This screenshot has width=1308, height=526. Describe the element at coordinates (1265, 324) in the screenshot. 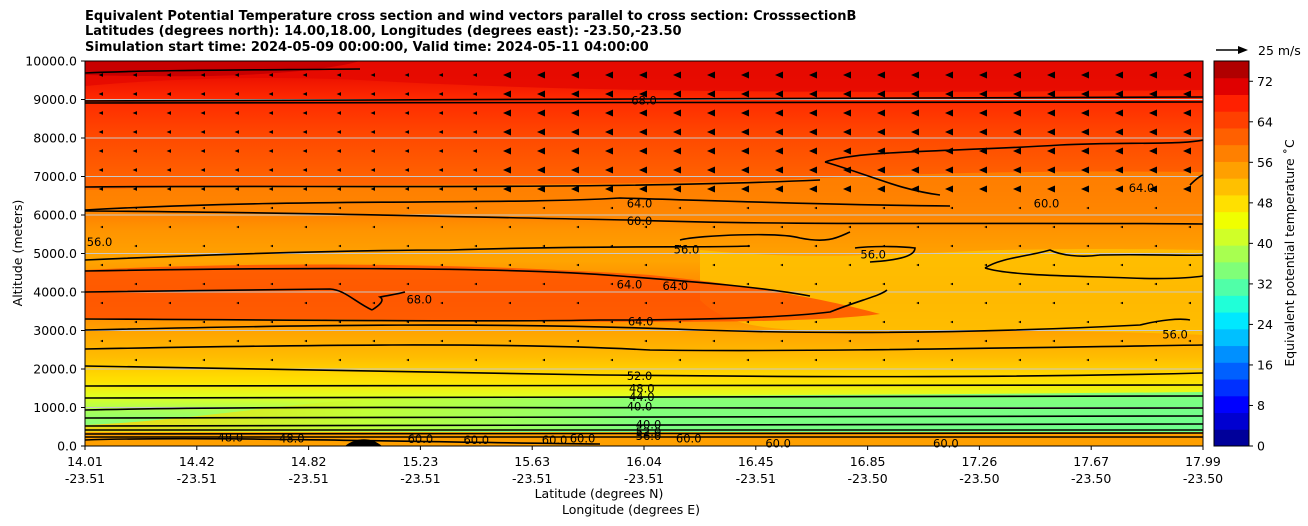

I see `colorbar-tick-label: 24` at that location.